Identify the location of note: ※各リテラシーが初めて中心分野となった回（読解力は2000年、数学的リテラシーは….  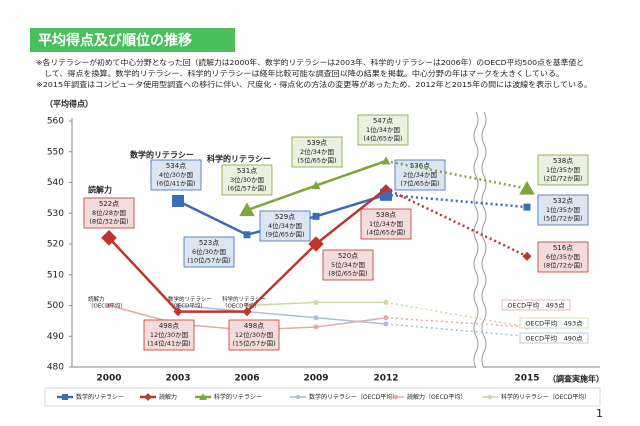
(310, 62).